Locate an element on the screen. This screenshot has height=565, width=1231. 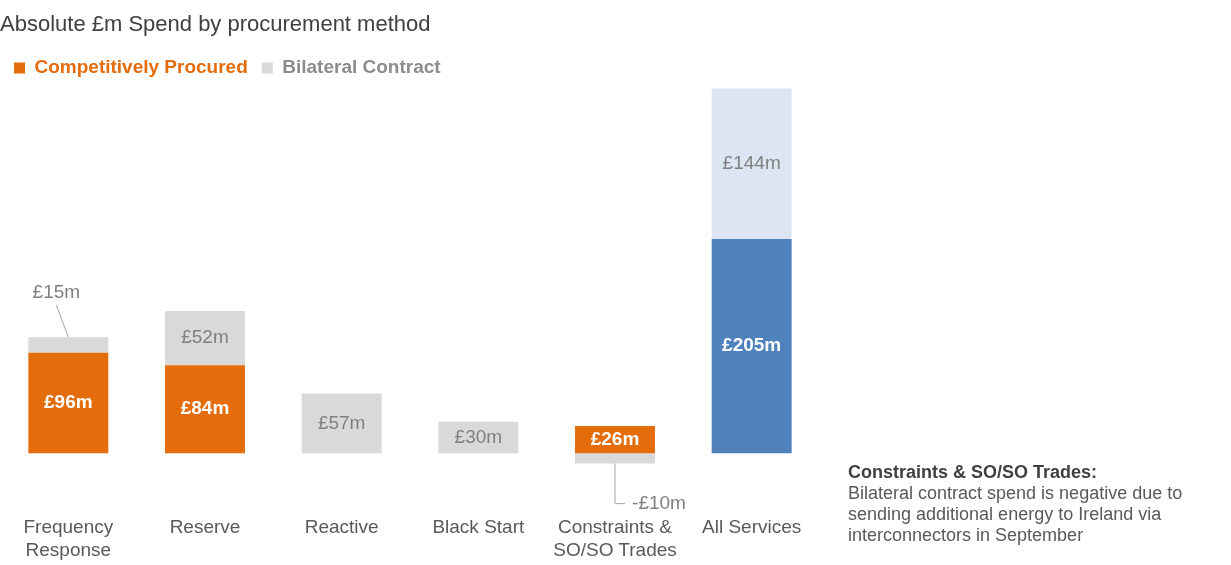
data-label: £205m is located at coordinates (752, 345).